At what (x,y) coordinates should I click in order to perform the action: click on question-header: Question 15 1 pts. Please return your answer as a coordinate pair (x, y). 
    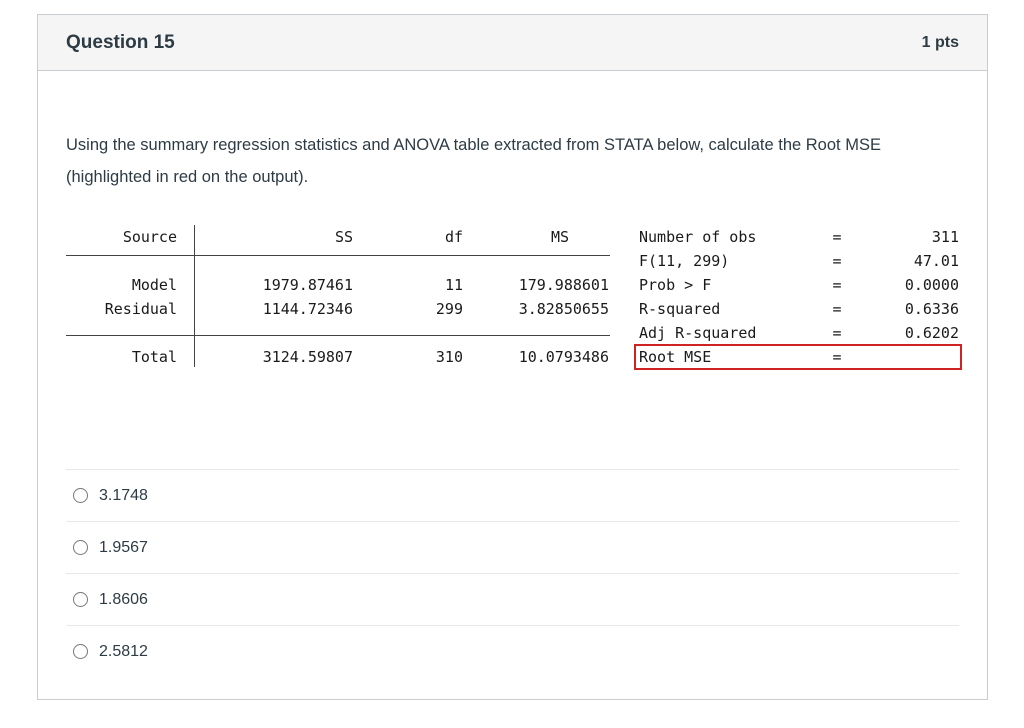
    Looking at the image, I should click on (512, 43).